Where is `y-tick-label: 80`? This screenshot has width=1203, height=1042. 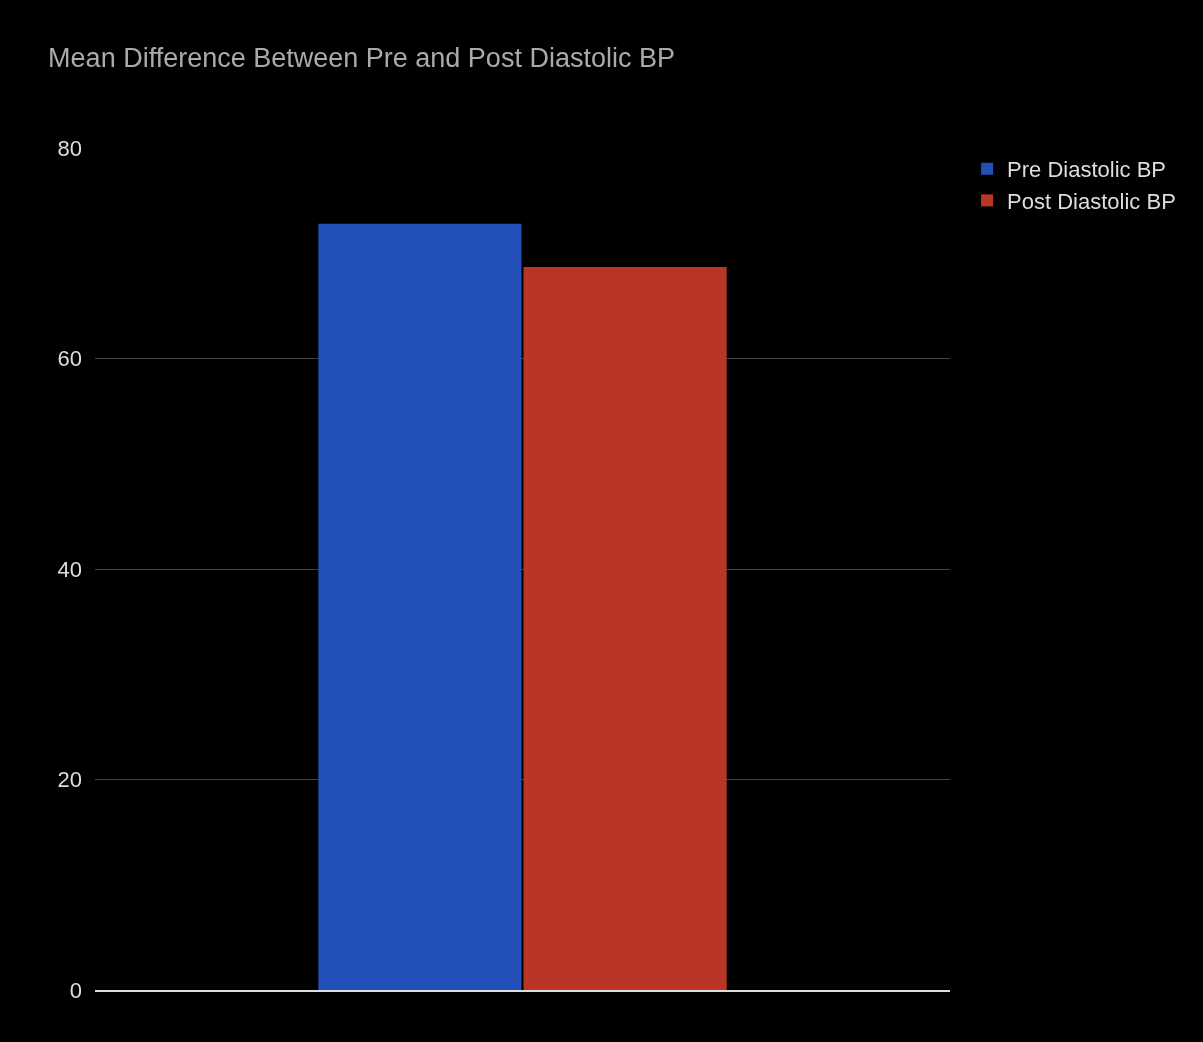
y-tick-label: 80 is located at coordinates (69, 148).